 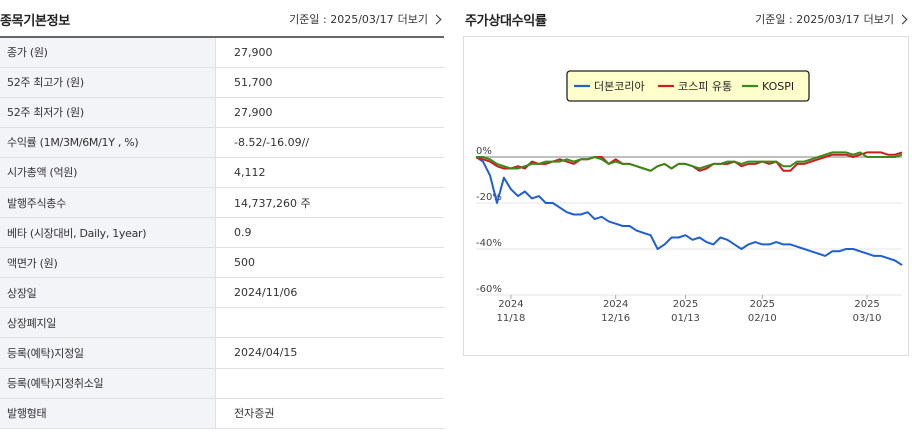 I want to click on info-row: 상장폐지일, so click(x=222, y=323).